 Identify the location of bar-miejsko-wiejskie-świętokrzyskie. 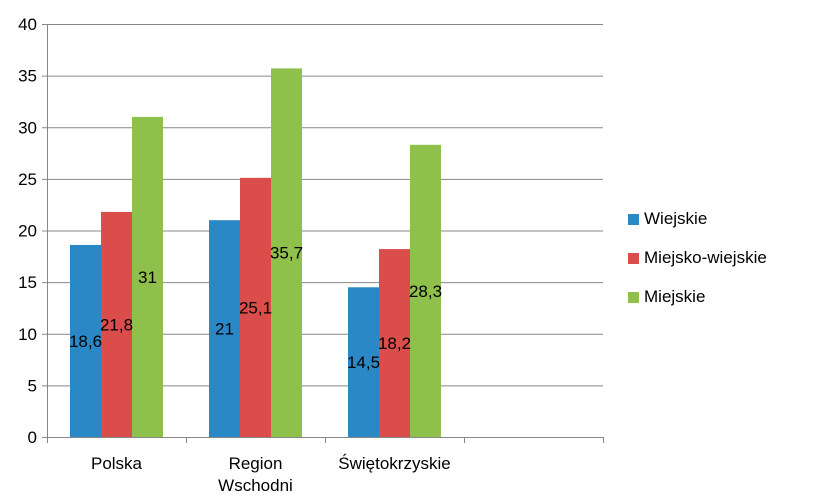
(394, 343).